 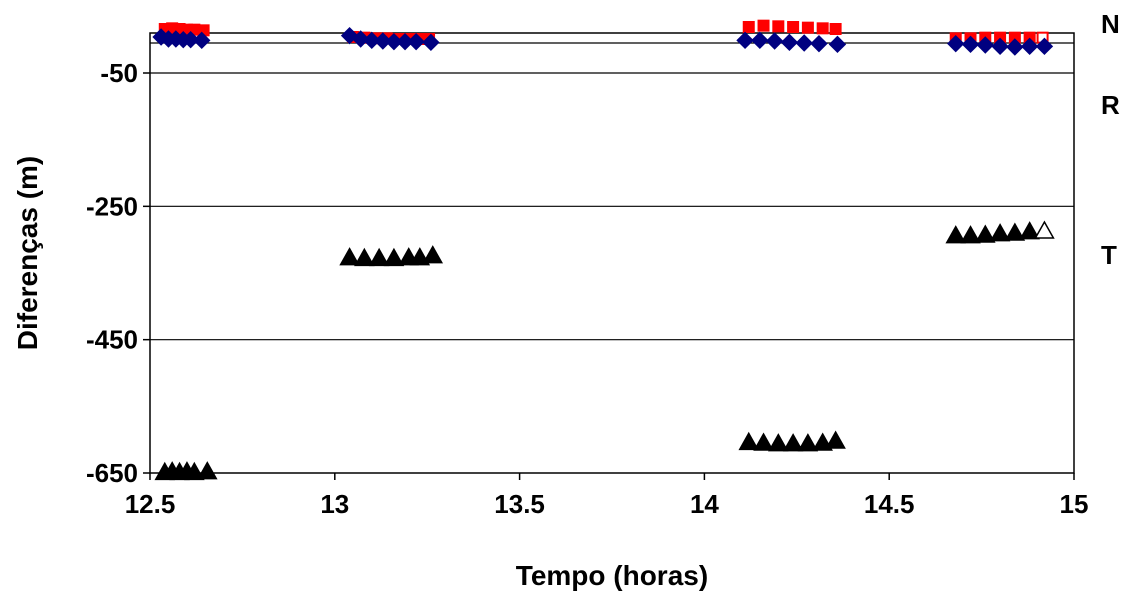 What do you see at coordinates (519, 504) in the screenshot?
I see `x-tick-label: 13.5` at bounding box center [519, 504].